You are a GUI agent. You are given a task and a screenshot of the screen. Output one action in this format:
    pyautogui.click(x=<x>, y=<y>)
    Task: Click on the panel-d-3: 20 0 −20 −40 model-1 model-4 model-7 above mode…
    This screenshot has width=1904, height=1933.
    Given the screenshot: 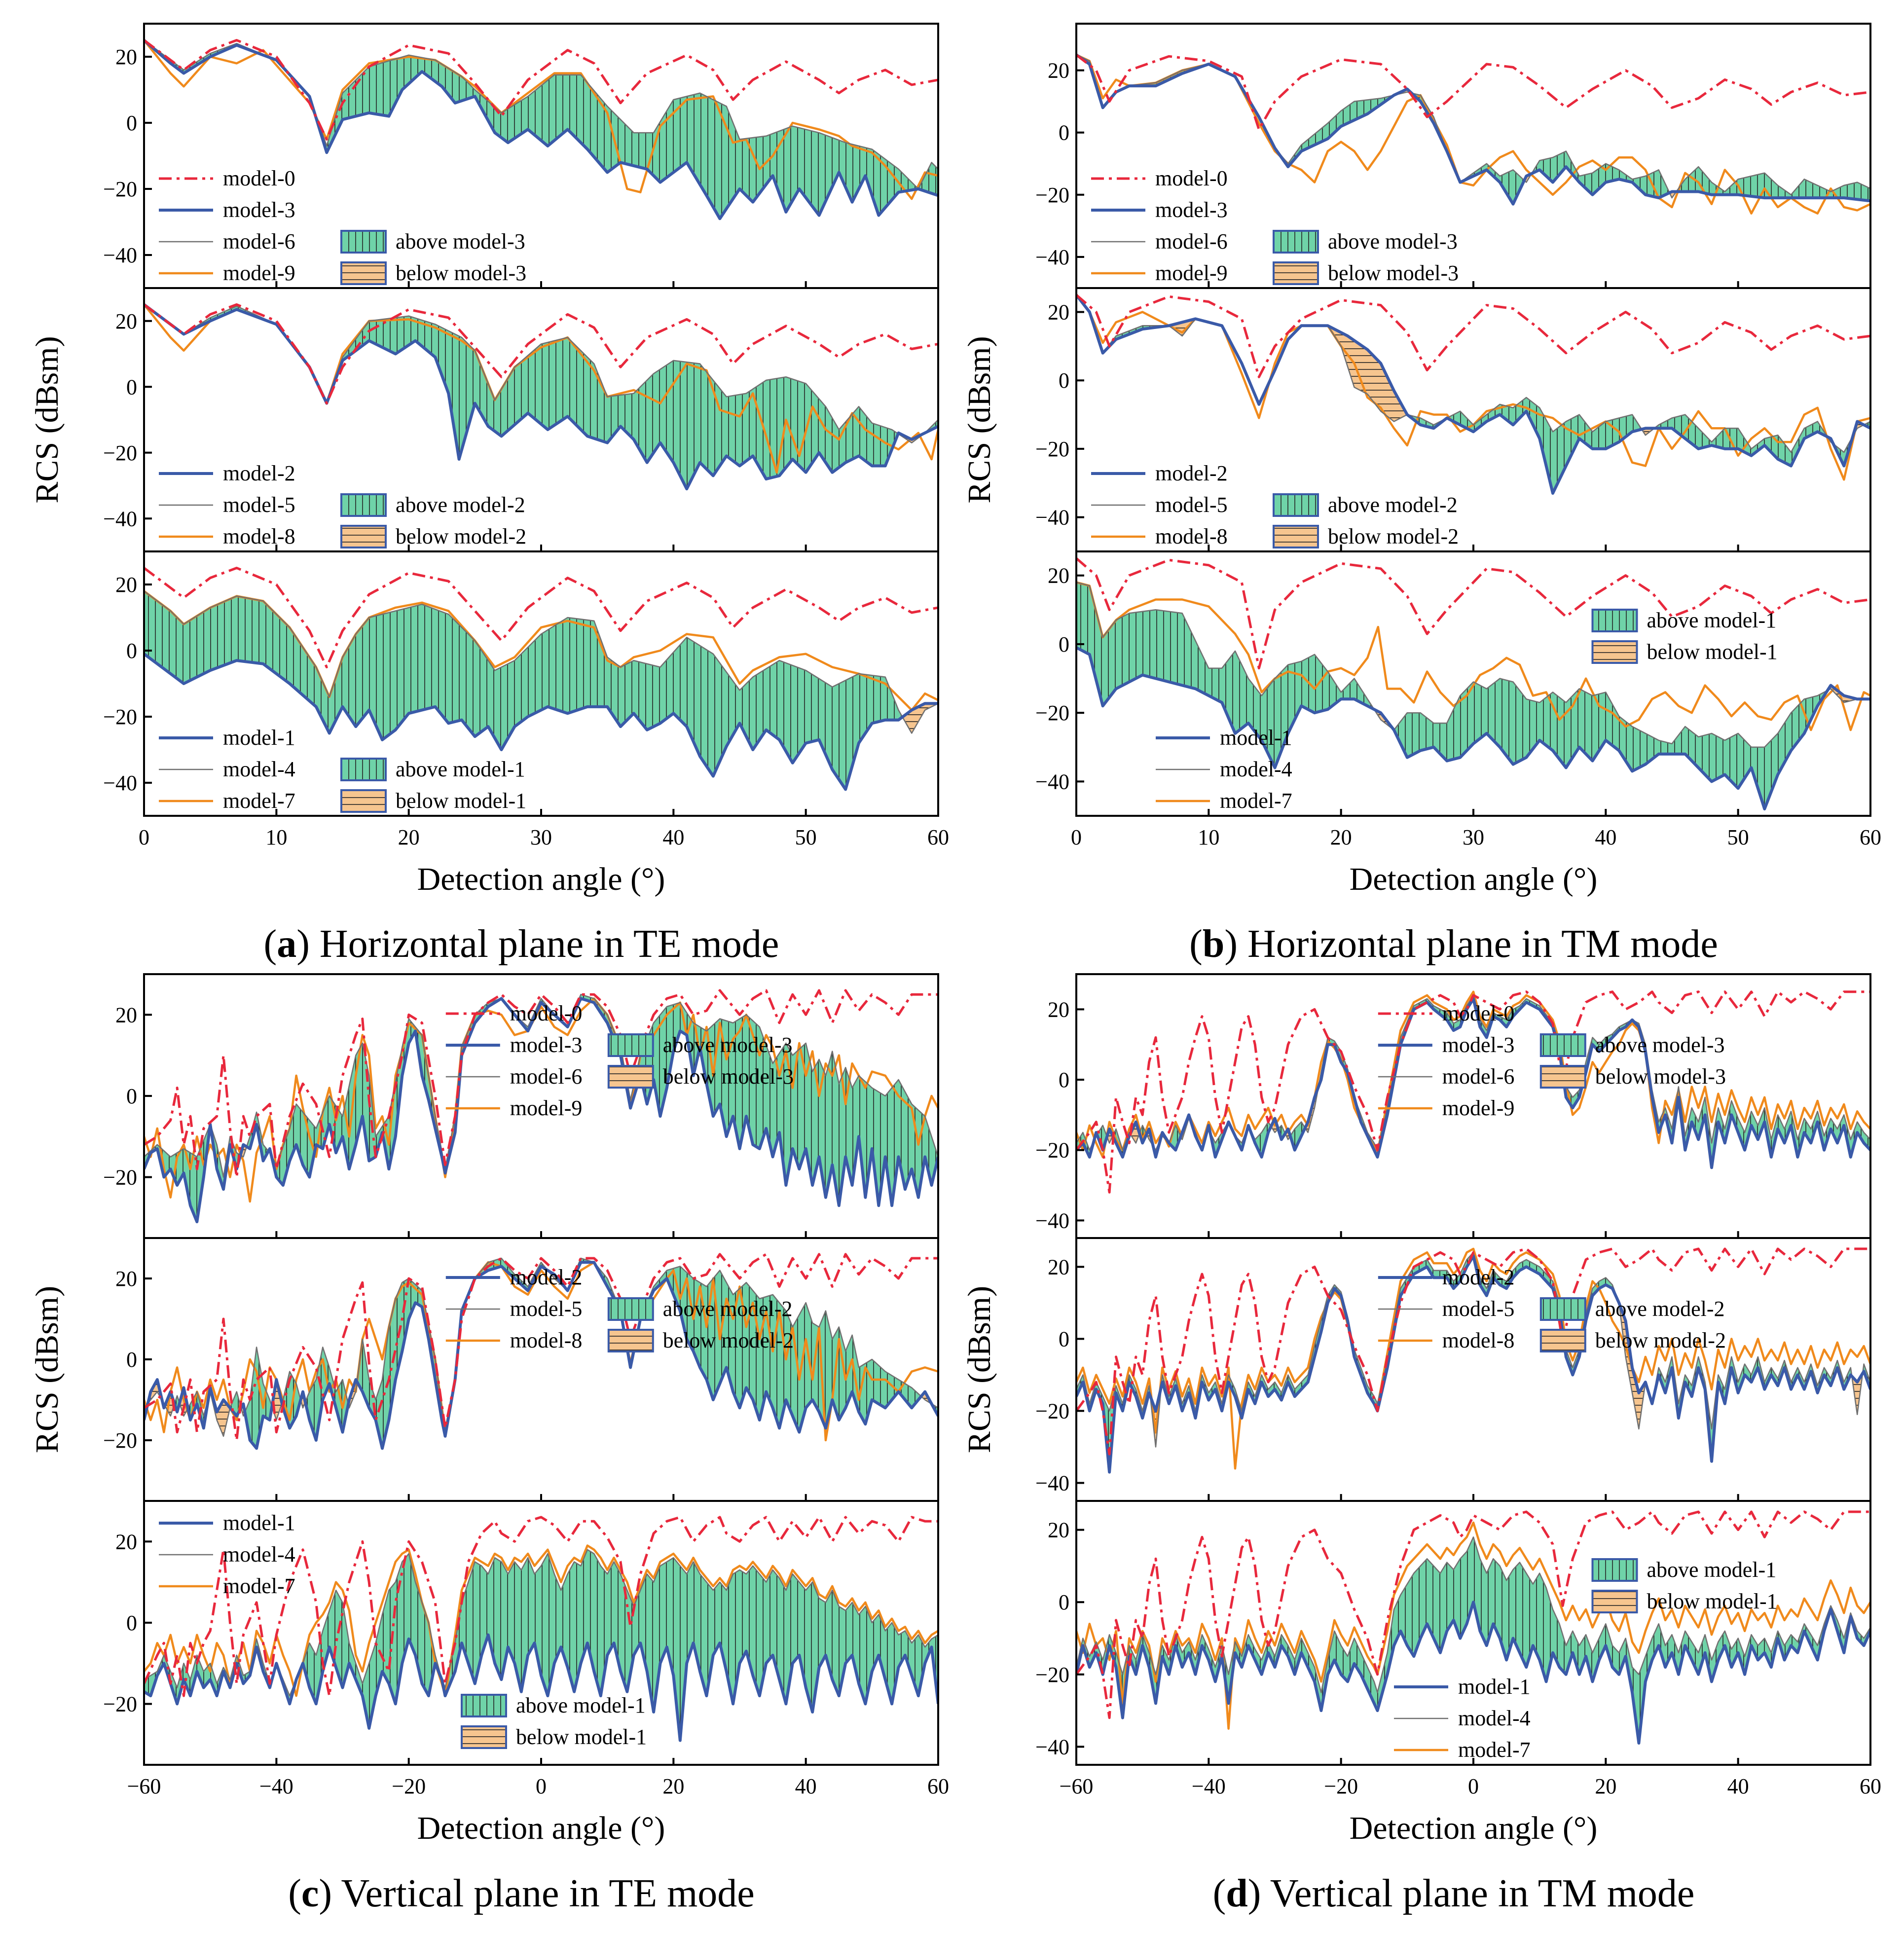 What is the action you would take?
    pyautogui.click(x=1453, y=1633)
    